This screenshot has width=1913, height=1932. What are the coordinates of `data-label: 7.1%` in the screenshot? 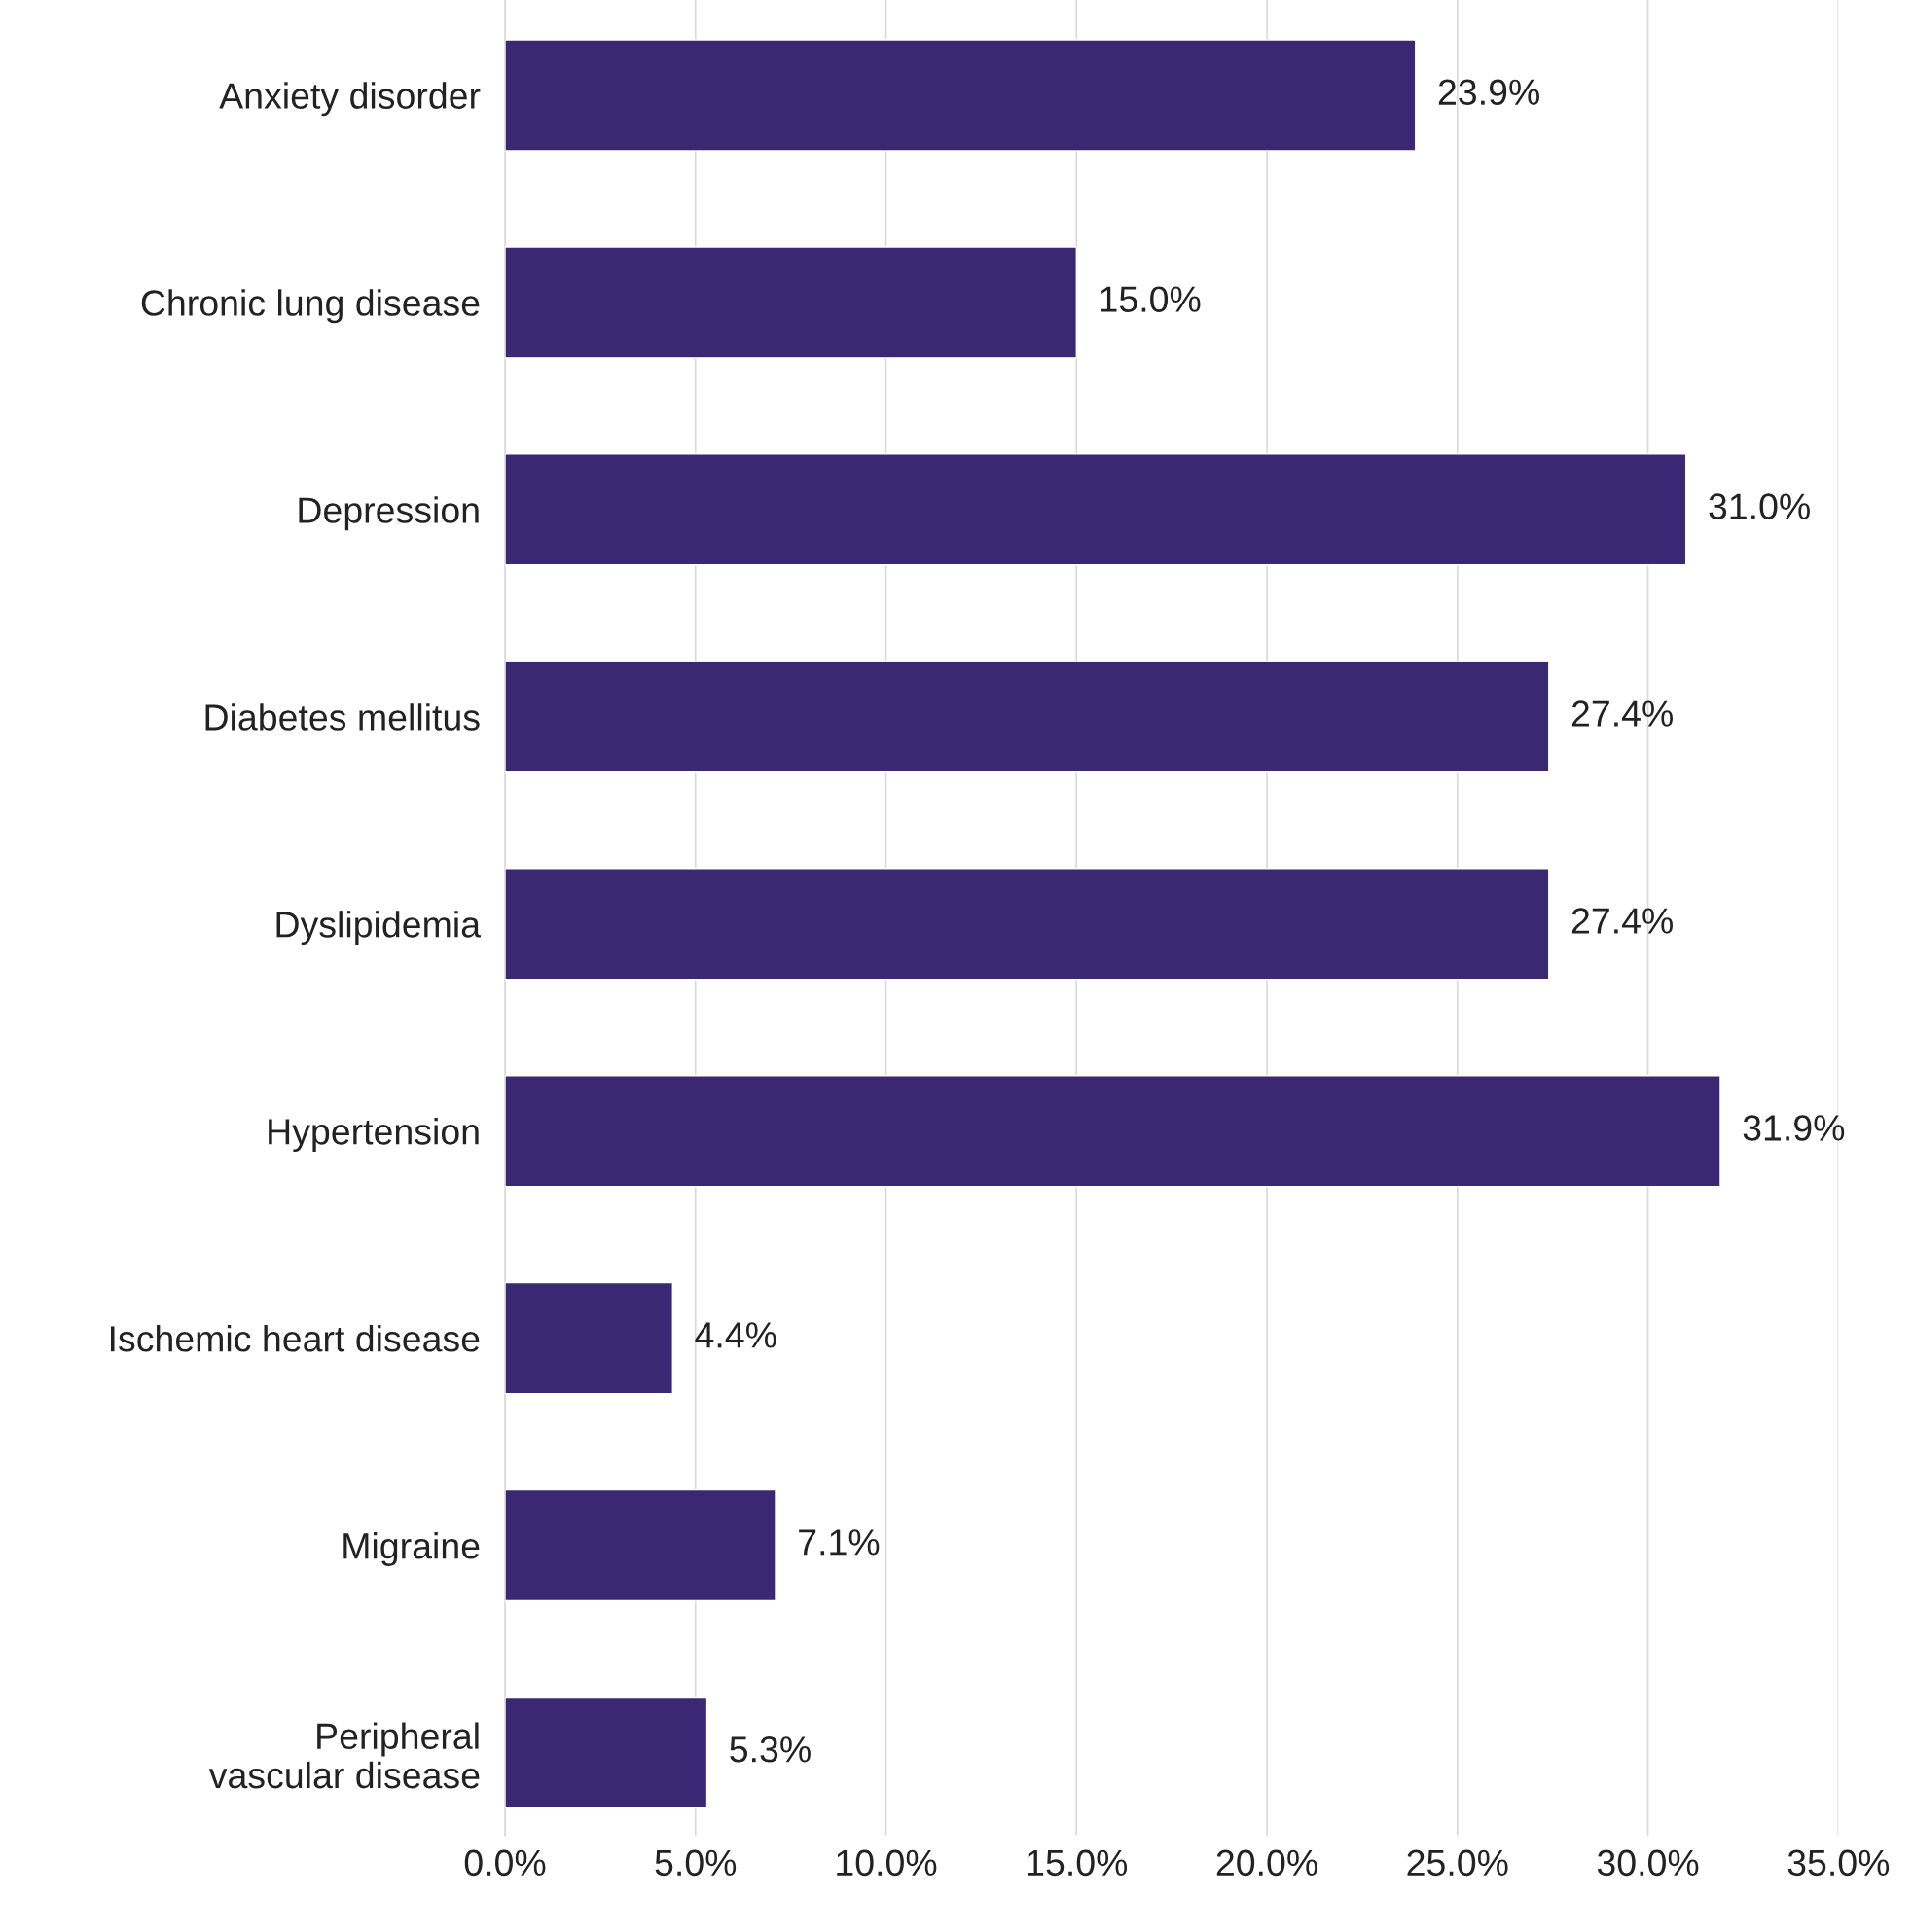 It's located at (839, 1542).